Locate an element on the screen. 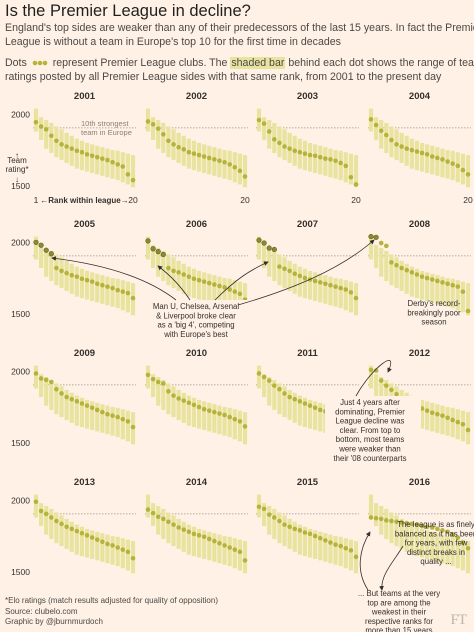  panel-2006 is located at coordinates (196, 276).